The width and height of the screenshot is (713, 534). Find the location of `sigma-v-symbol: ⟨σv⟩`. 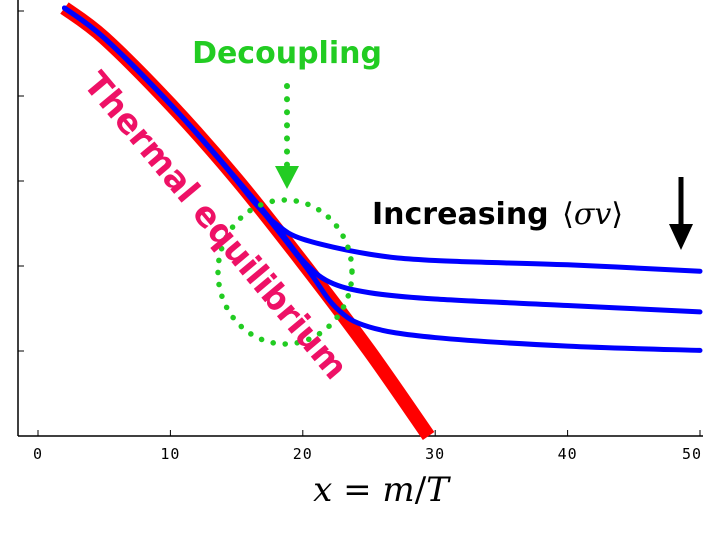

sigma-v-symbol: ⟨σv⟩ is located at coordinates (592, 214).